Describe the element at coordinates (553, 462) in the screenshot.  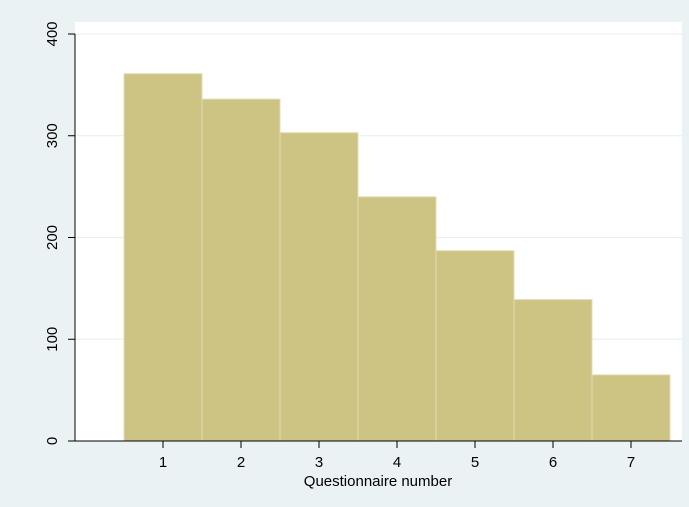
I see `x-tick-label: 6` at that location.